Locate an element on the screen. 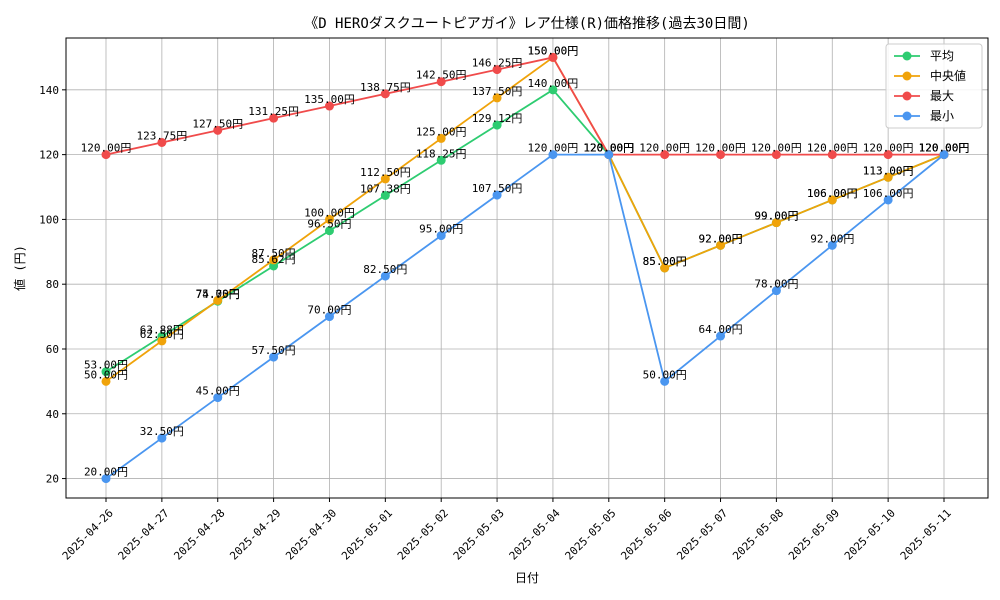  data-label: 118.25円 is located at coordinates (441, 153).